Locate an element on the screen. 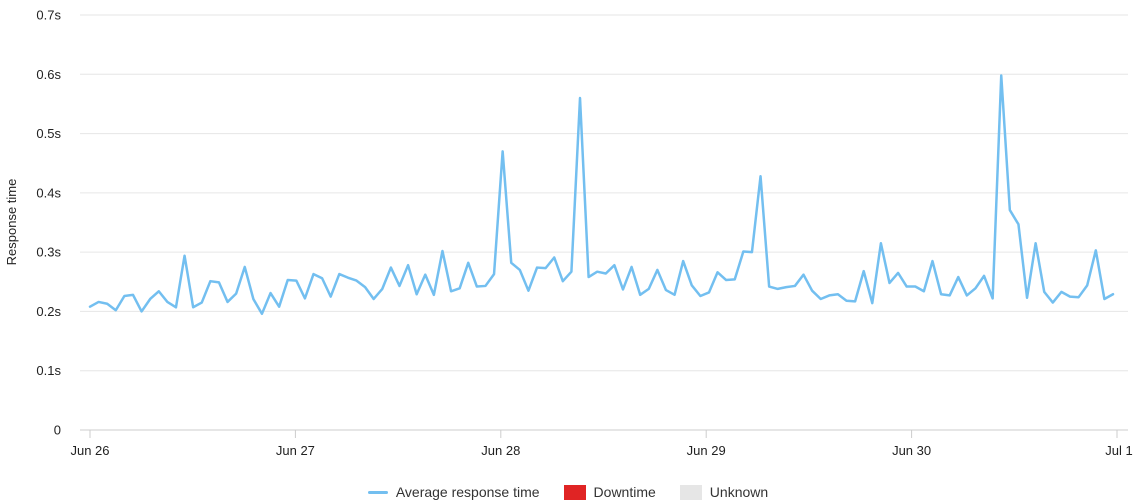 This screenshot has width=1136, height=504. x-tick-label: Jun 26 is located at coordinates (89, 450).